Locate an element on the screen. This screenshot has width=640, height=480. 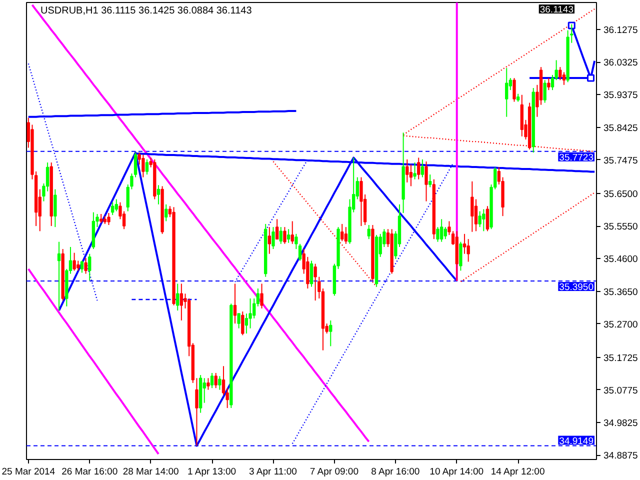
y-tick-label: 35.1725 is located at coordinates (621, 358).